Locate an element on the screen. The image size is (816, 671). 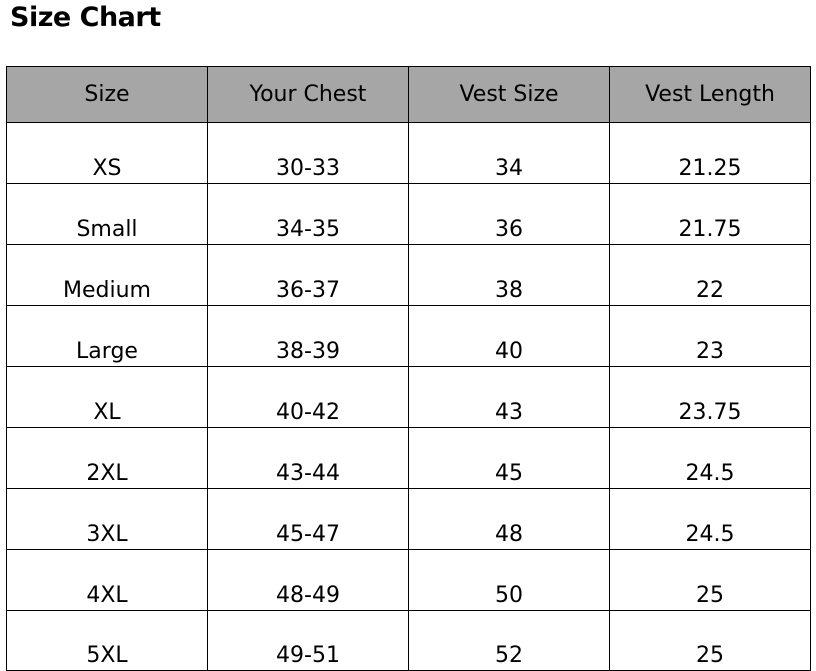
cell-vest-length: 22 is located at coordinates (710, 275).